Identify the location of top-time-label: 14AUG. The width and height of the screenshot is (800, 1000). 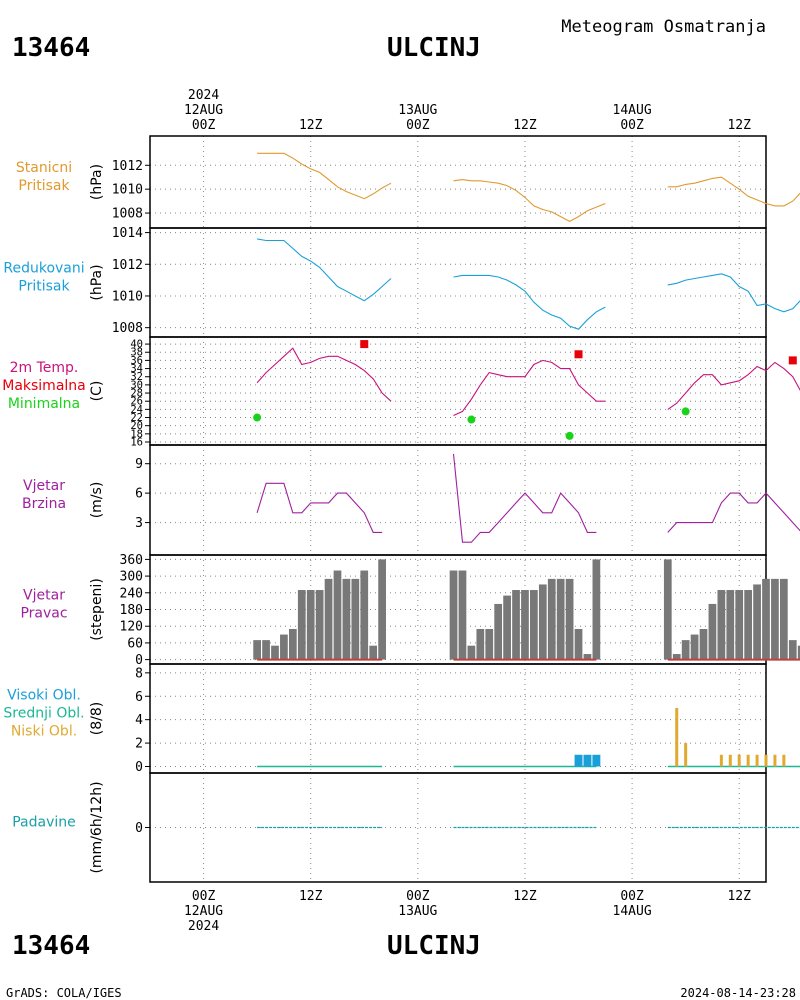
(632, 110).